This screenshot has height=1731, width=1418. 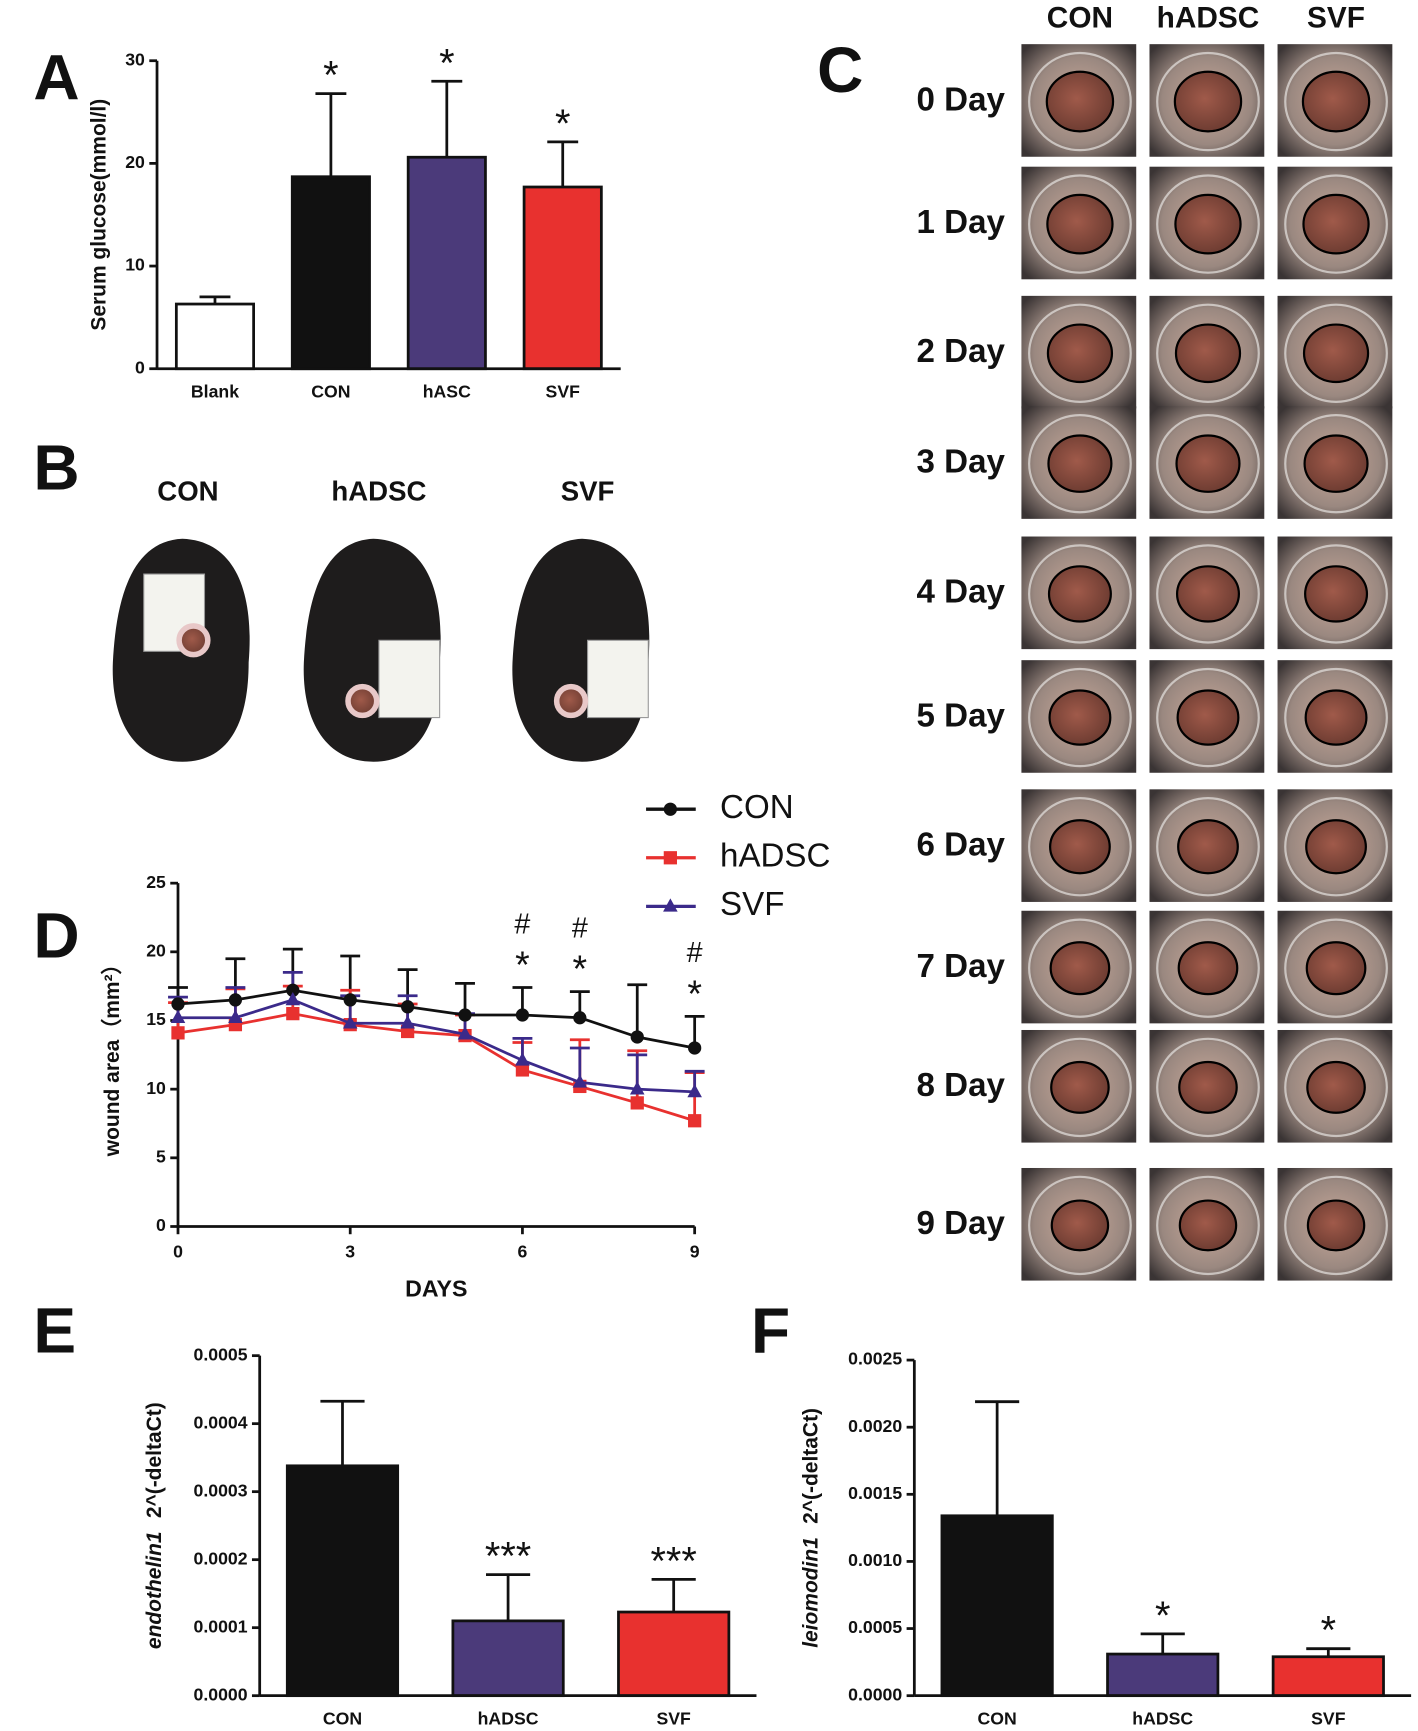 What do you see at coordinates (695, 1252) in the screenshot?
I see `x-tick-label: 9` at bounding box center [695, 1252].